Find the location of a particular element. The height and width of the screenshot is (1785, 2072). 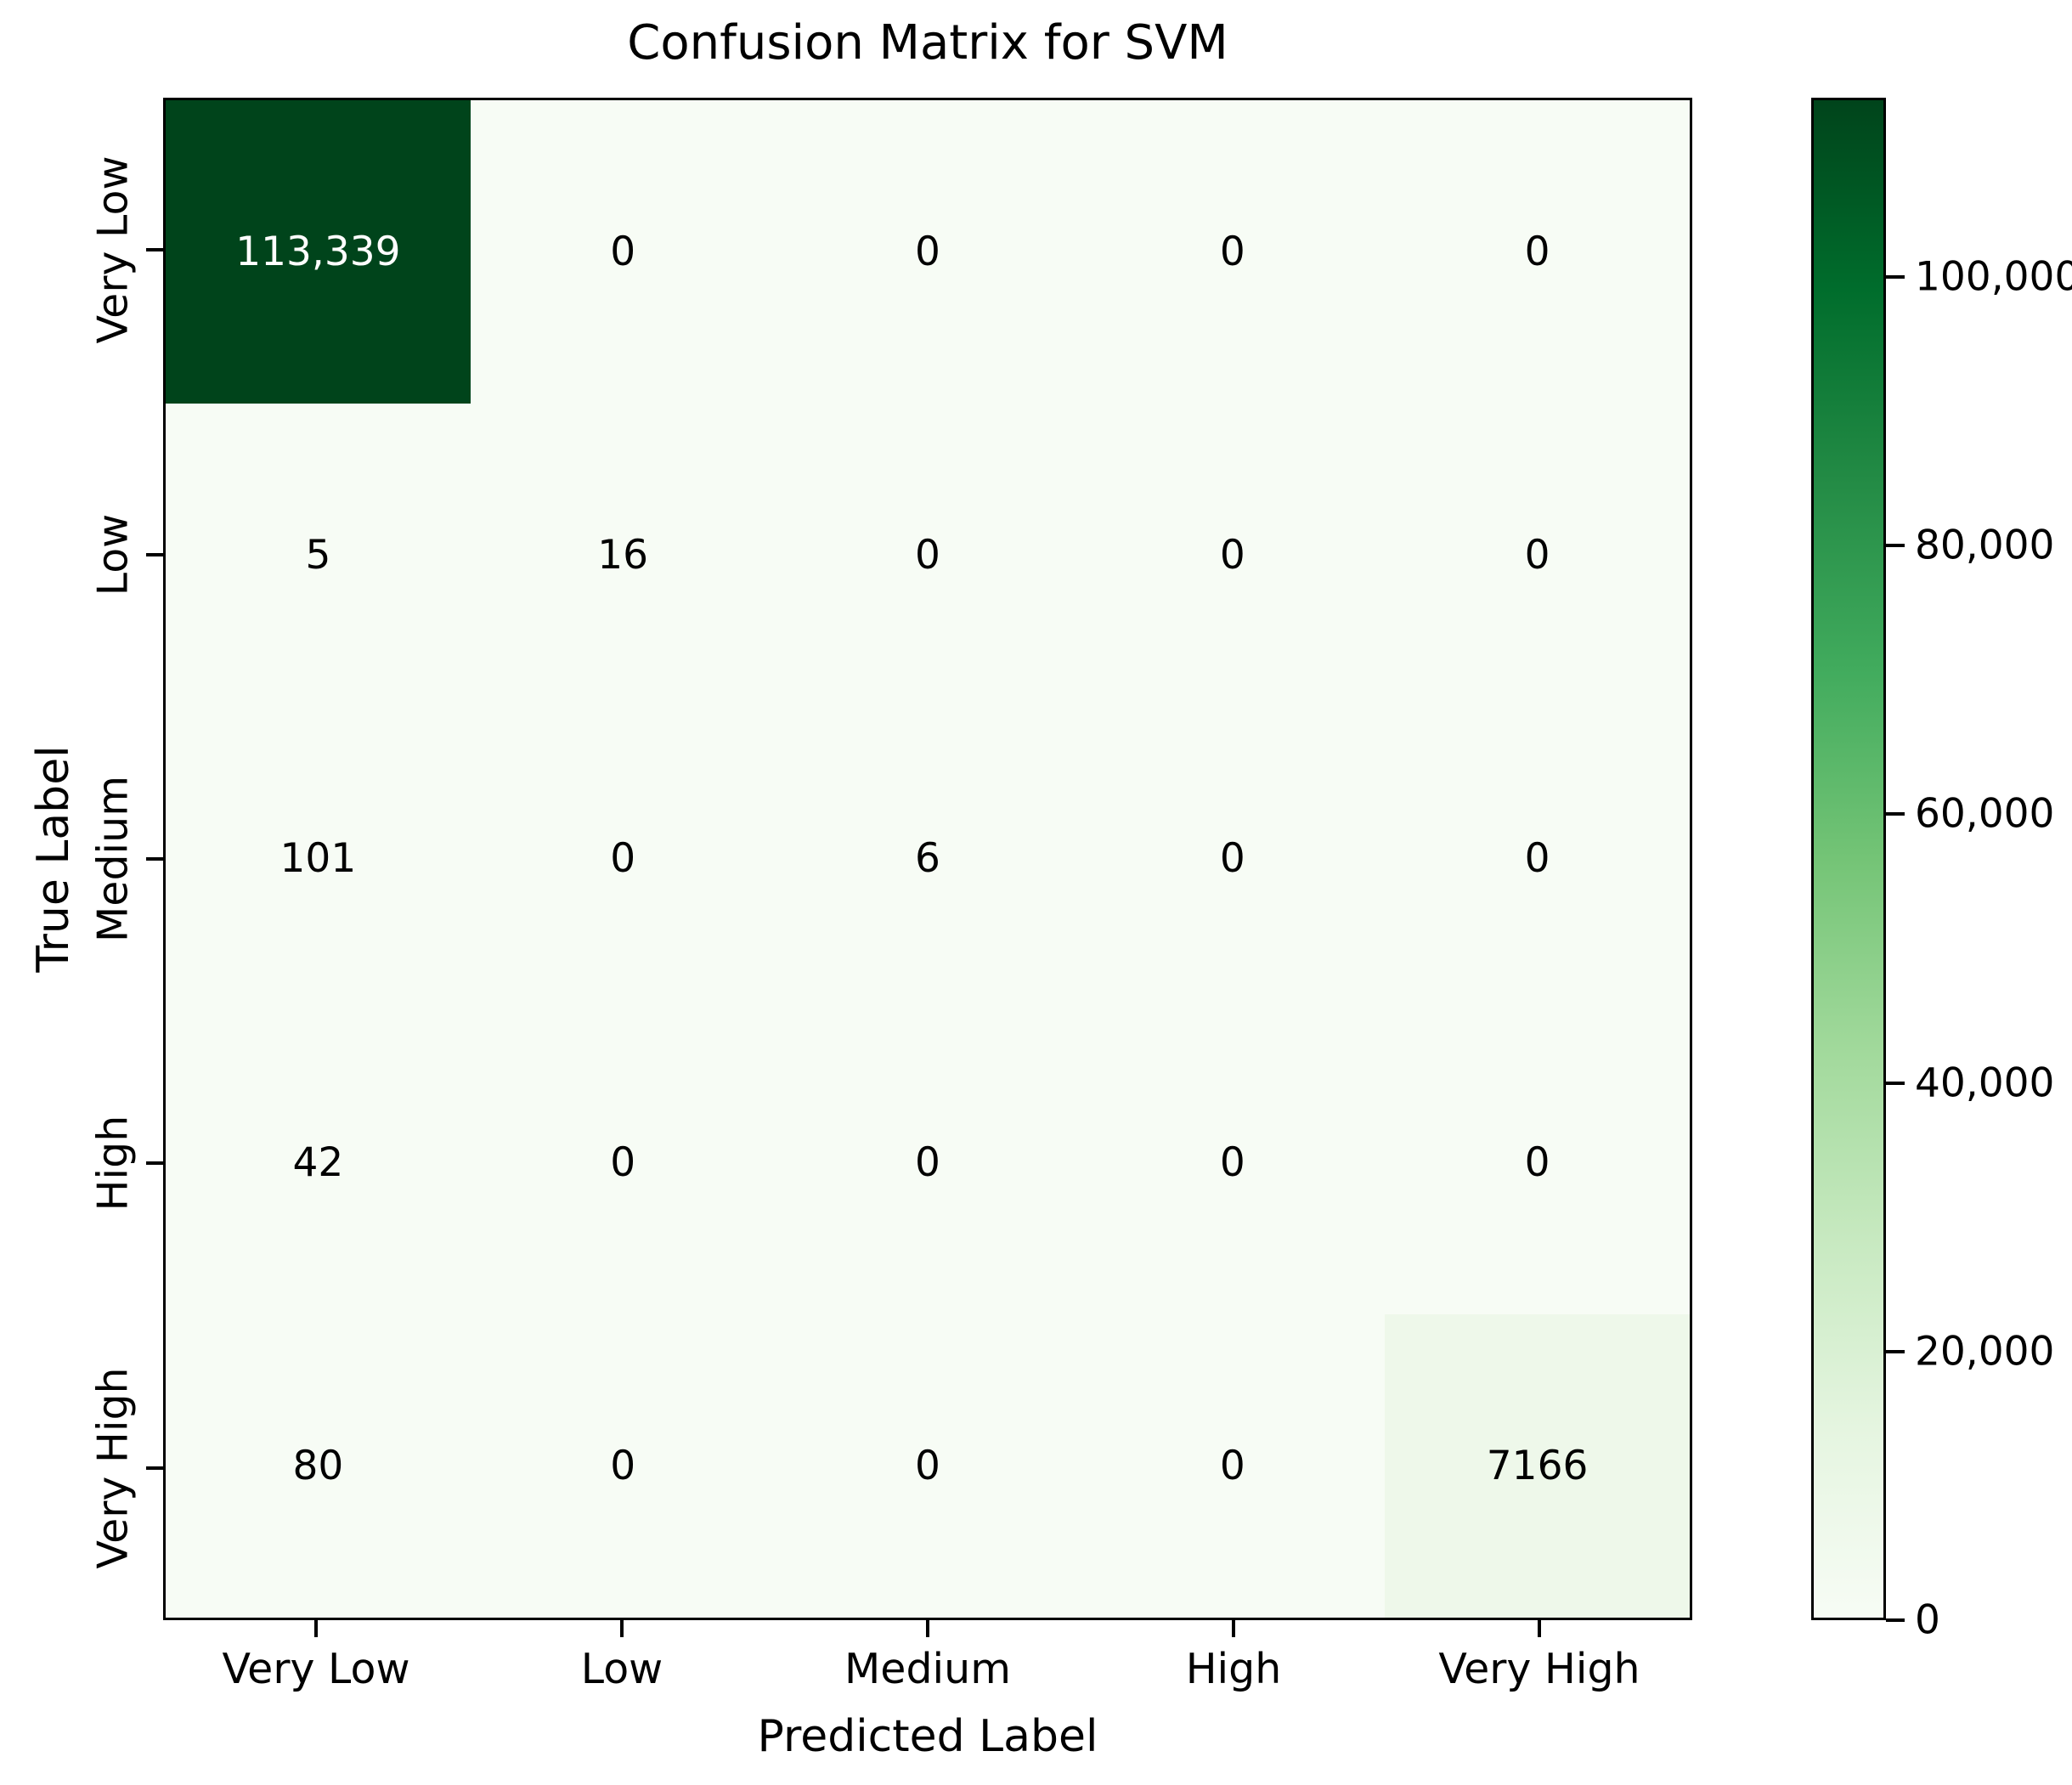

x-tick-label: High is located at coordinates (1233, 1669).